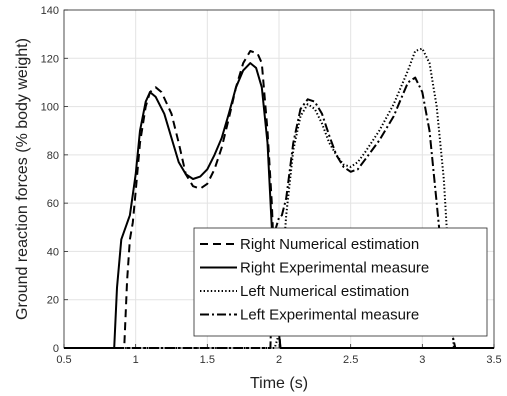  I want to click on x-tick-label: 0.5, so click(63, 360).